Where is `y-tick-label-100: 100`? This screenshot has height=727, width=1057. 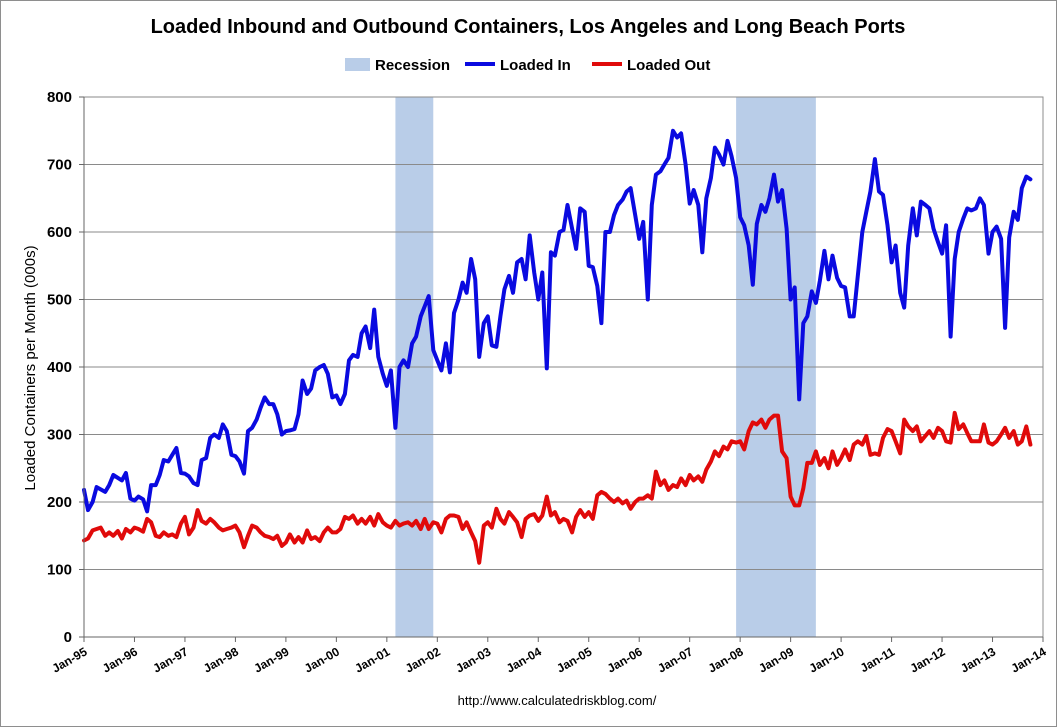
y-tick-label-100: 100 is located at coordinates (59, 570).